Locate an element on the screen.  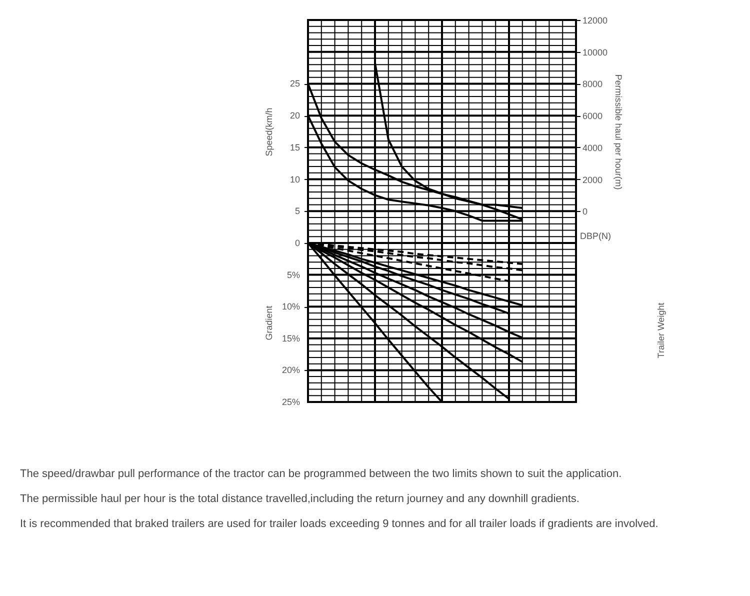
text: The speed/drawbar pull performance of the tractor can be programmed between the two limits shown to suit the application. is located at coordinates (321, 475).